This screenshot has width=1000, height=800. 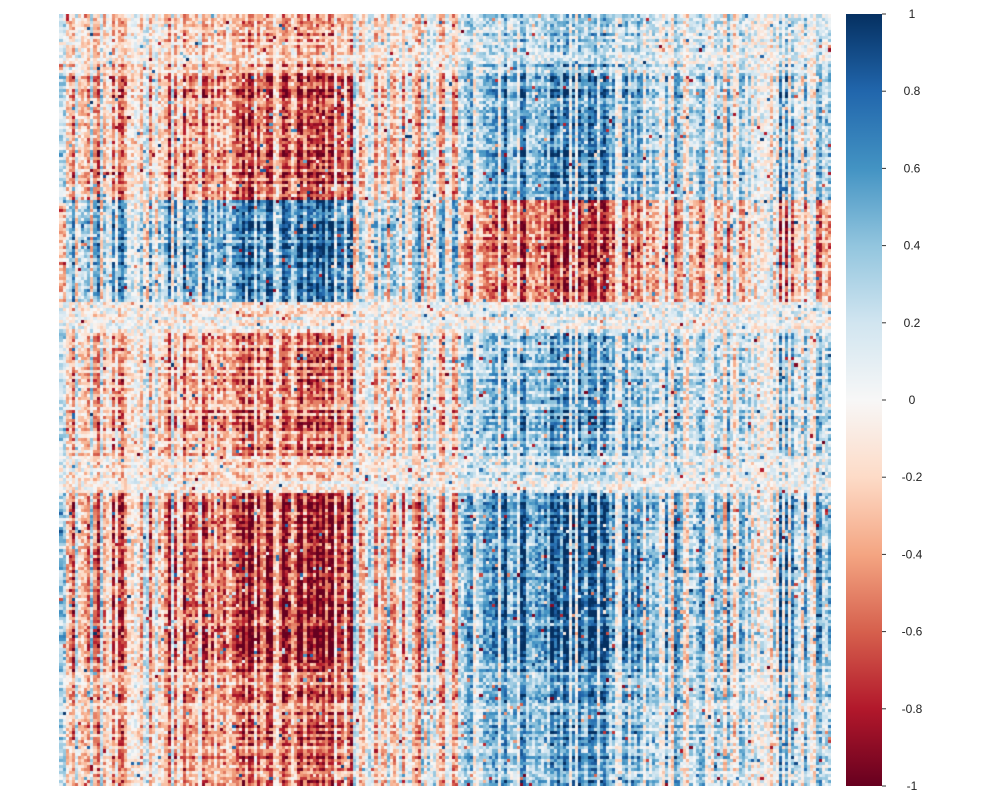 I want to click on colorbar-tick-label: -0.6, so click(x=912, y=632).